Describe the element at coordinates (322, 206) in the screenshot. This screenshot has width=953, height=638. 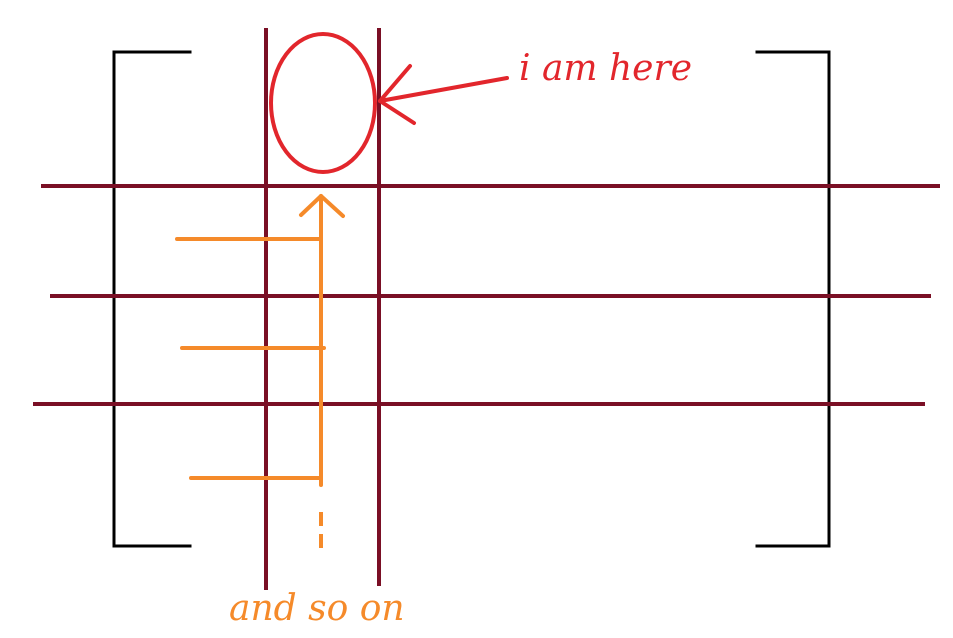
I see `scan-path-arrow-head` at that location.